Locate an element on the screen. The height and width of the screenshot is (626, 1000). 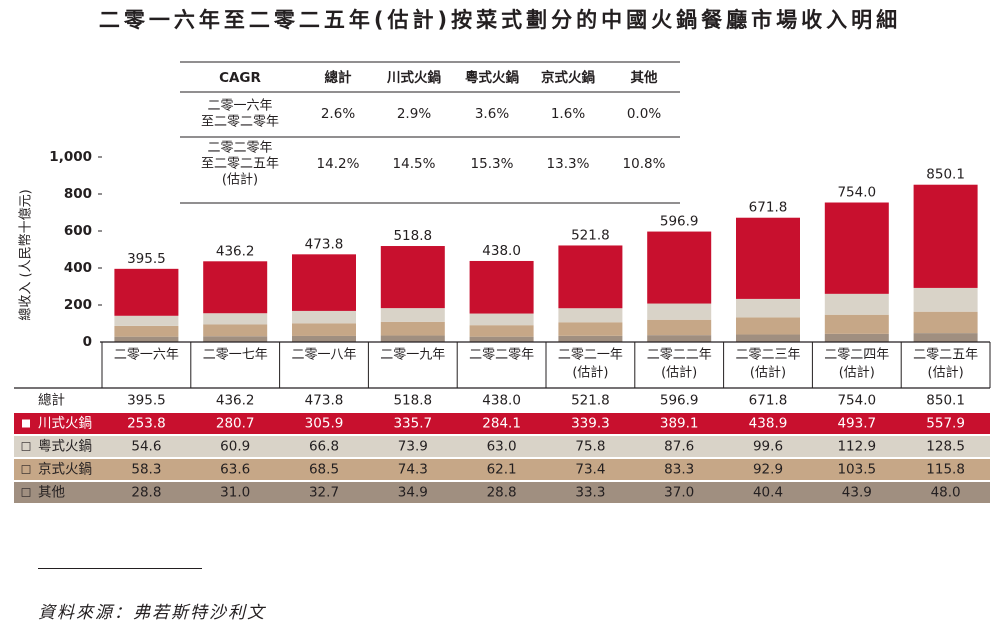
cagr-value-0-2: 3.6% is located at coordinates (492, 114).